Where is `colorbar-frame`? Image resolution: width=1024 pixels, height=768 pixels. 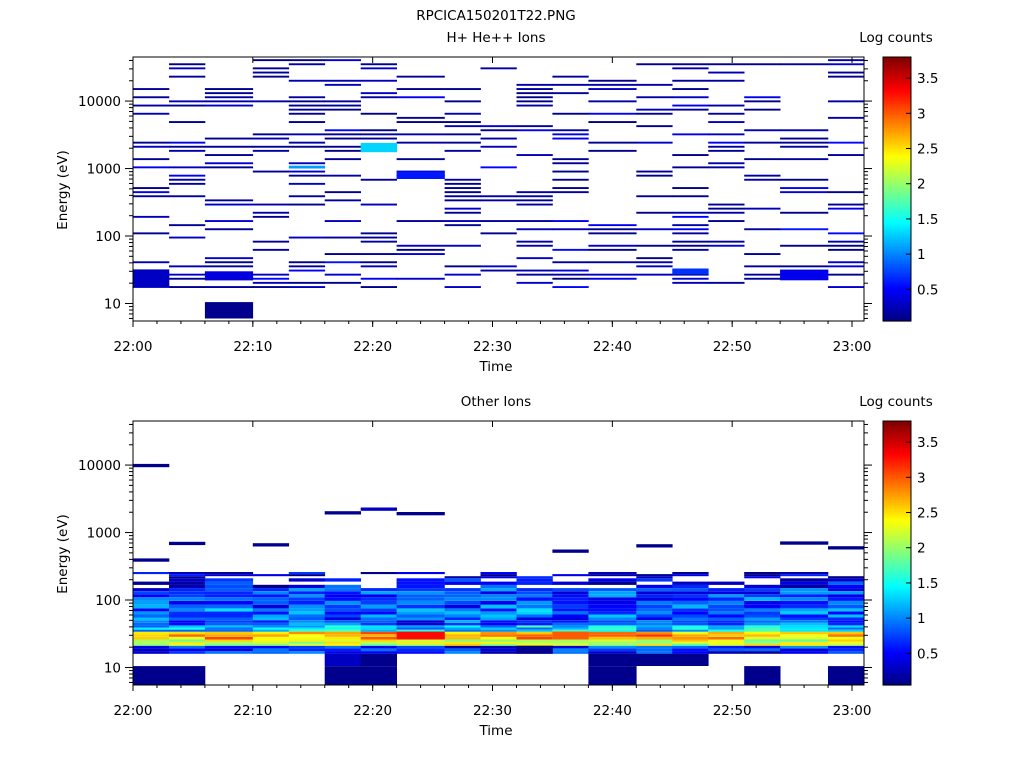 colorbar-frame is located at coordinates (897, 189).